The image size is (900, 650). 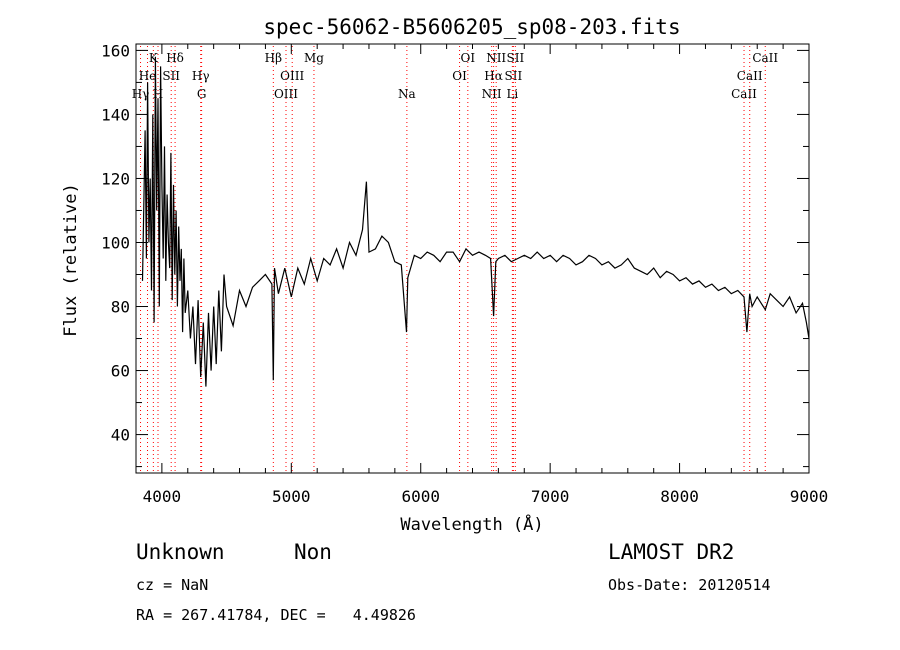 I want to click on y-tick-label: 40, so click(x=120, y=435).